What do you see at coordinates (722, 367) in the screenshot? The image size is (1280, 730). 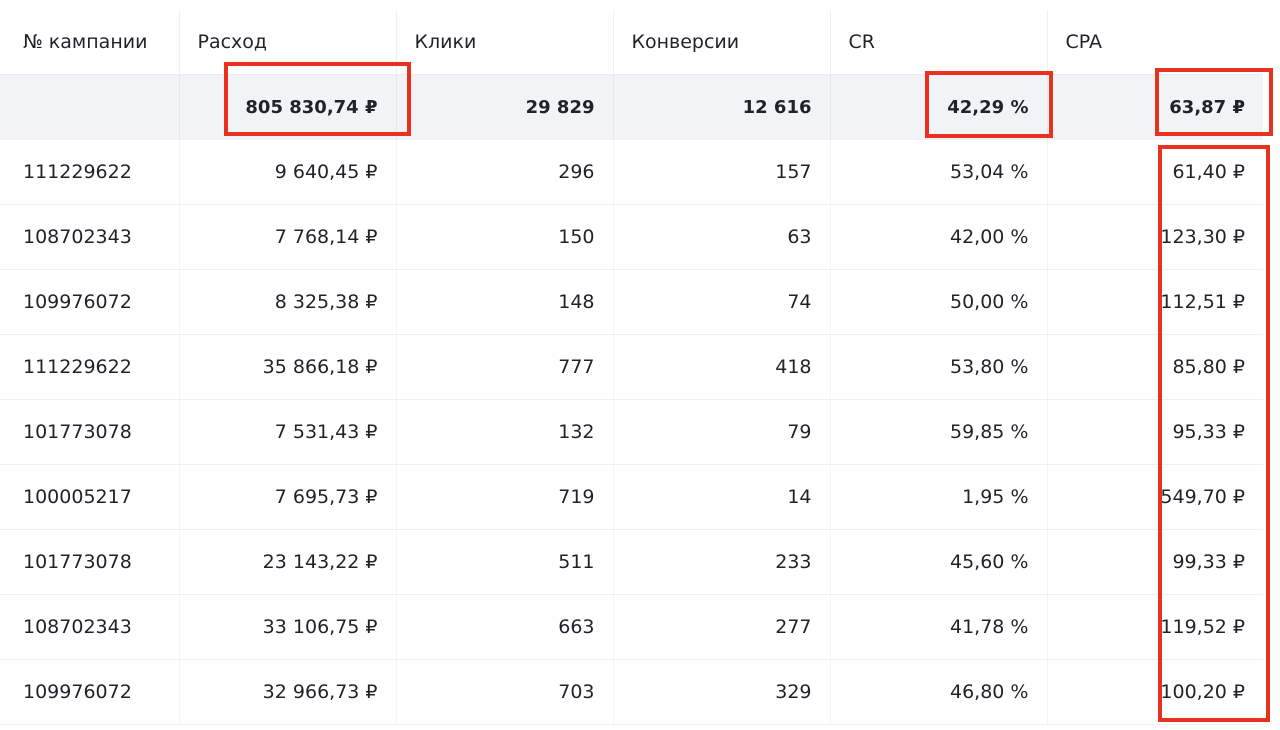 I see `cell-conversions: 418` at bounding box center [722, 367].